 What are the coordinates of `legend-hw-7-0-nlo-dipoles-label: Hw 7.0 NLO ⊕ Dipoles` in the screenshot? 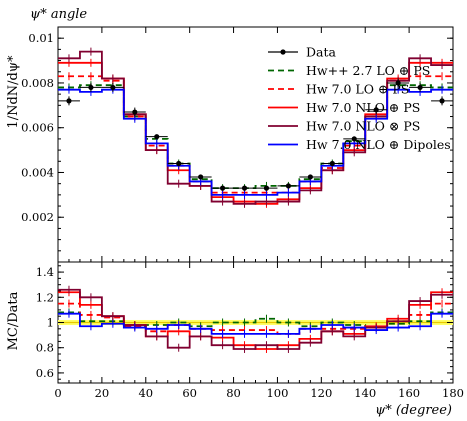 It's located at (378, 144).